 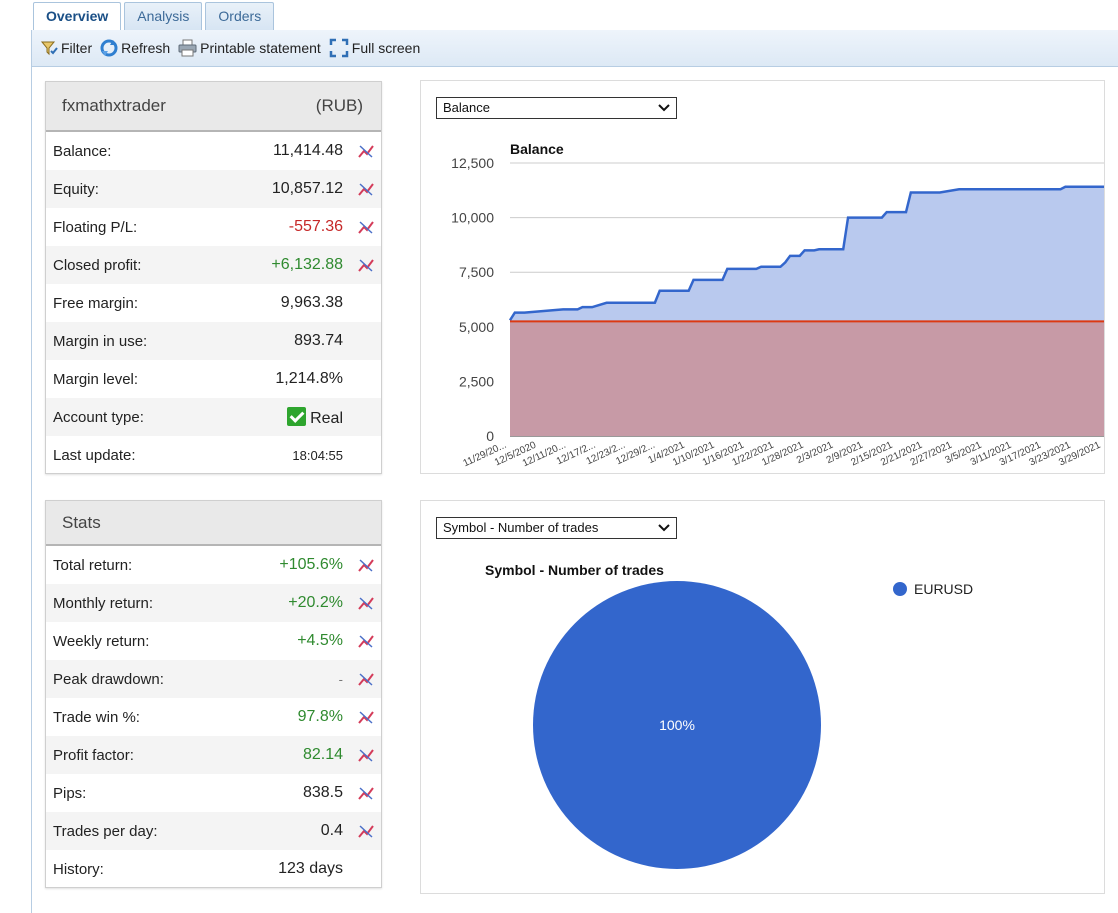 What do you see at coordinates (386, 48) in the screenshot?
I see `fullscreen-label: Full screen` at bounding box center [386, 48].